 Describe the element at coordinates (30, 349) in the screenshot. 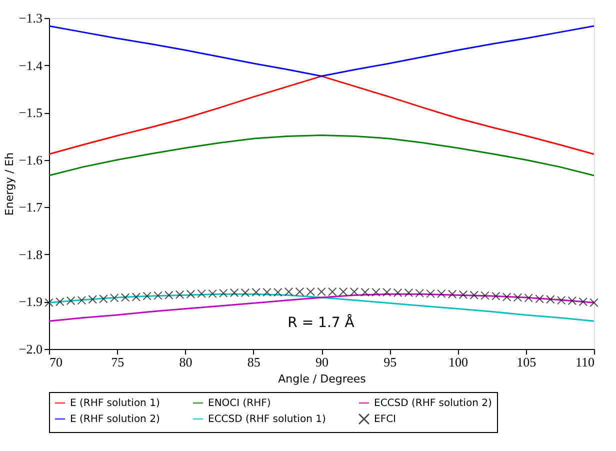

I see `y-tick-label: −2.0` at that location.